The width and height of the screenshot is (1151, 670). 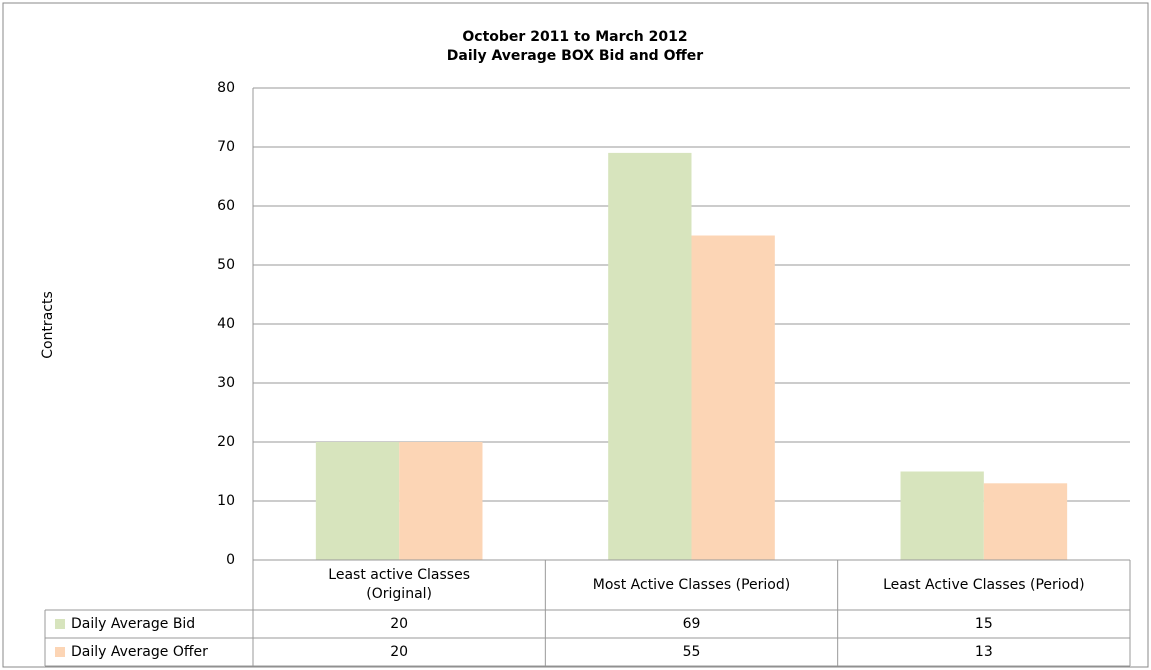 What do you see at coordinates (48, 325) in the screenshot?
I see `y-axis-label: Contracts` at bounding box center [48, 325].